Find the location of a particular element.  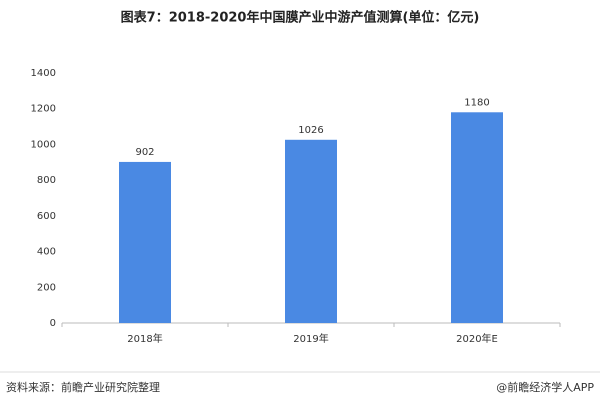

y-tick-label: 600 is located at coordinates (46, 216).